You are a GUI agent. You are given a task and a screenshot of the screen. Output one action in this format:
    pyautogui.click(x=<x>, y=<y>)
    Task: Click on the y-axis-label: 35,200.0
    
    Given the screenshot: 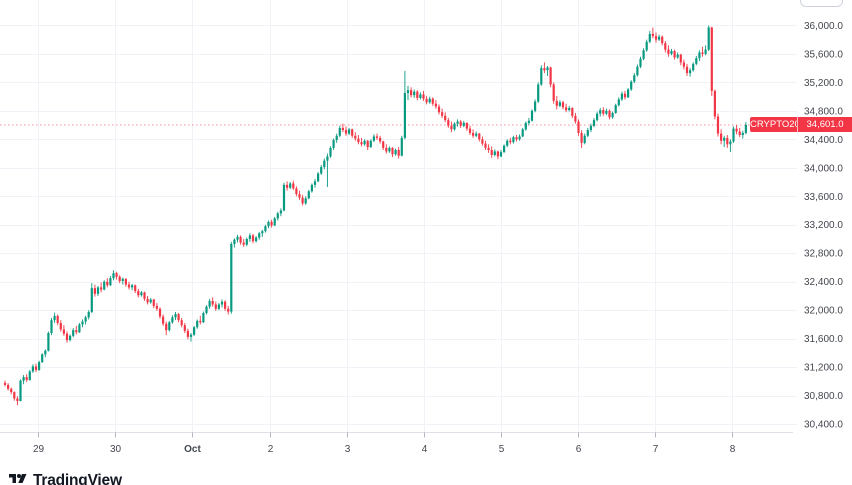 What is the action you would take?
    pyautogui.click(x=823, y=83)
    